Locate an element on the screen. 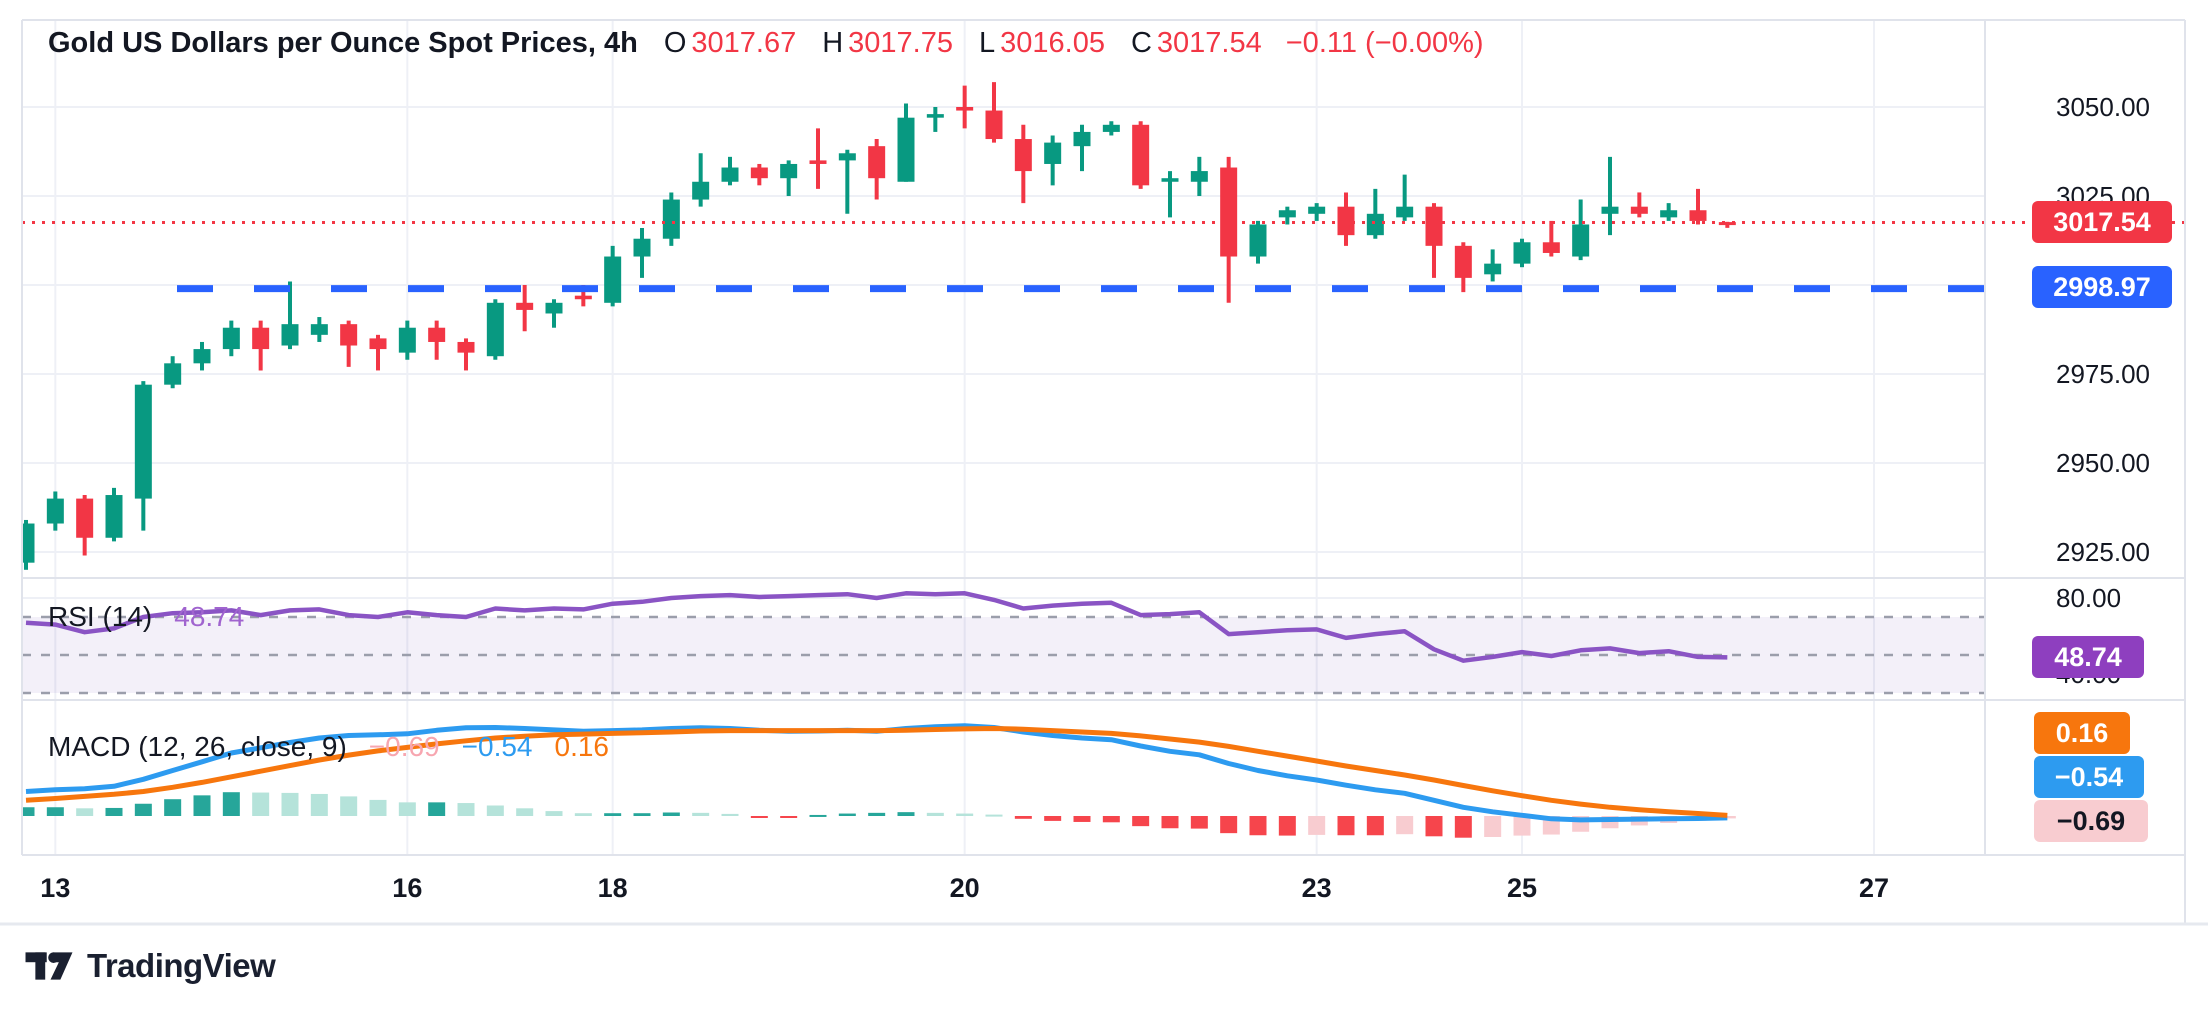  price-axis-label: 2925.00 is located at coordinates (2103, 552).